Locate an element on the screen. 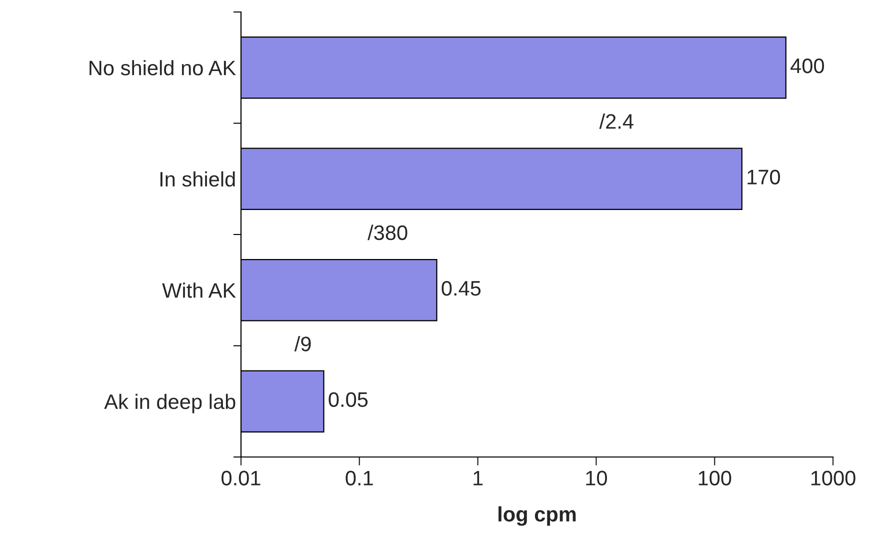  x-tick-label: 1 is located at coordinates (478, 478).